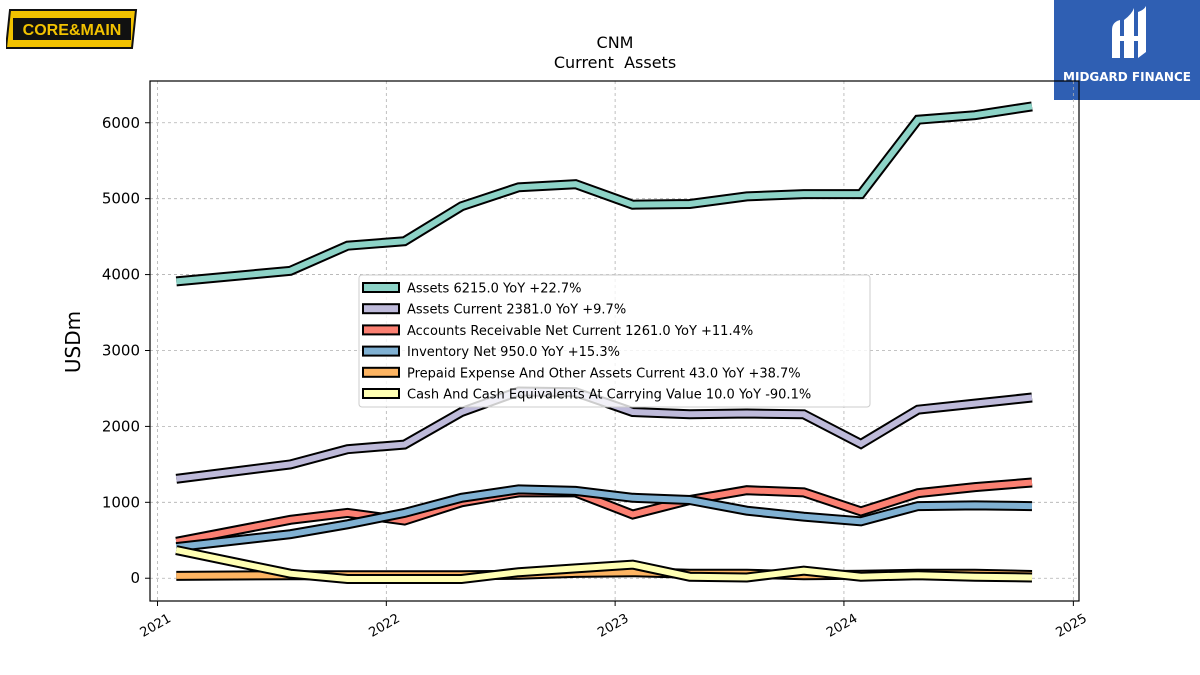 The width and height of the screenshot is (1200, 675). What do you see at coordinates (121, 426) in the screenshot?
I see `y-tick-label: 2000` at bounding box center [121, 426].